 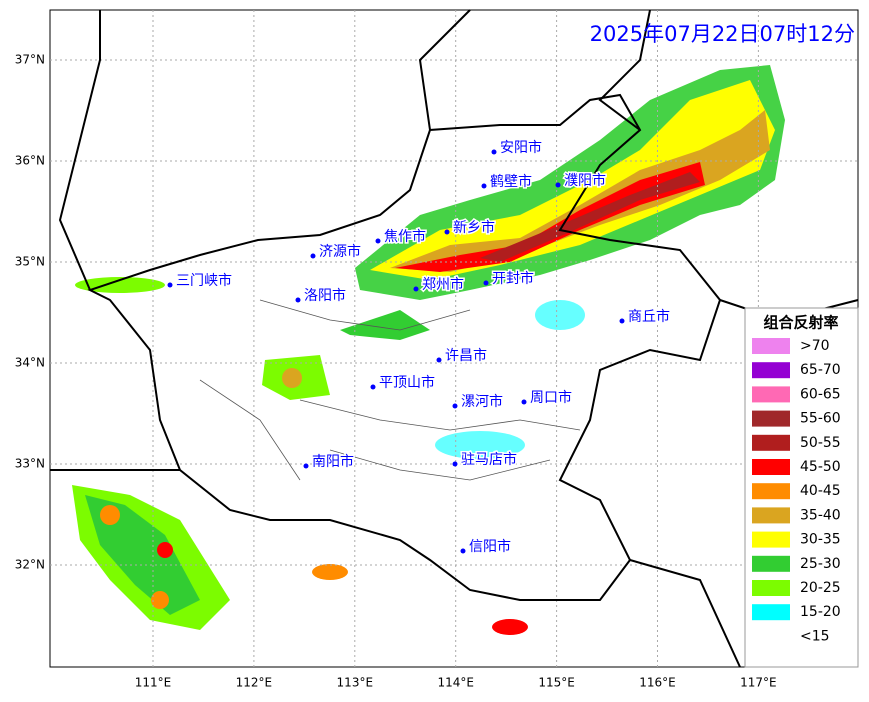 What do you see at coordinates (521, 147) in the screenshot?
I see `city-name: 安阳市` at bounding box center [521, 147].